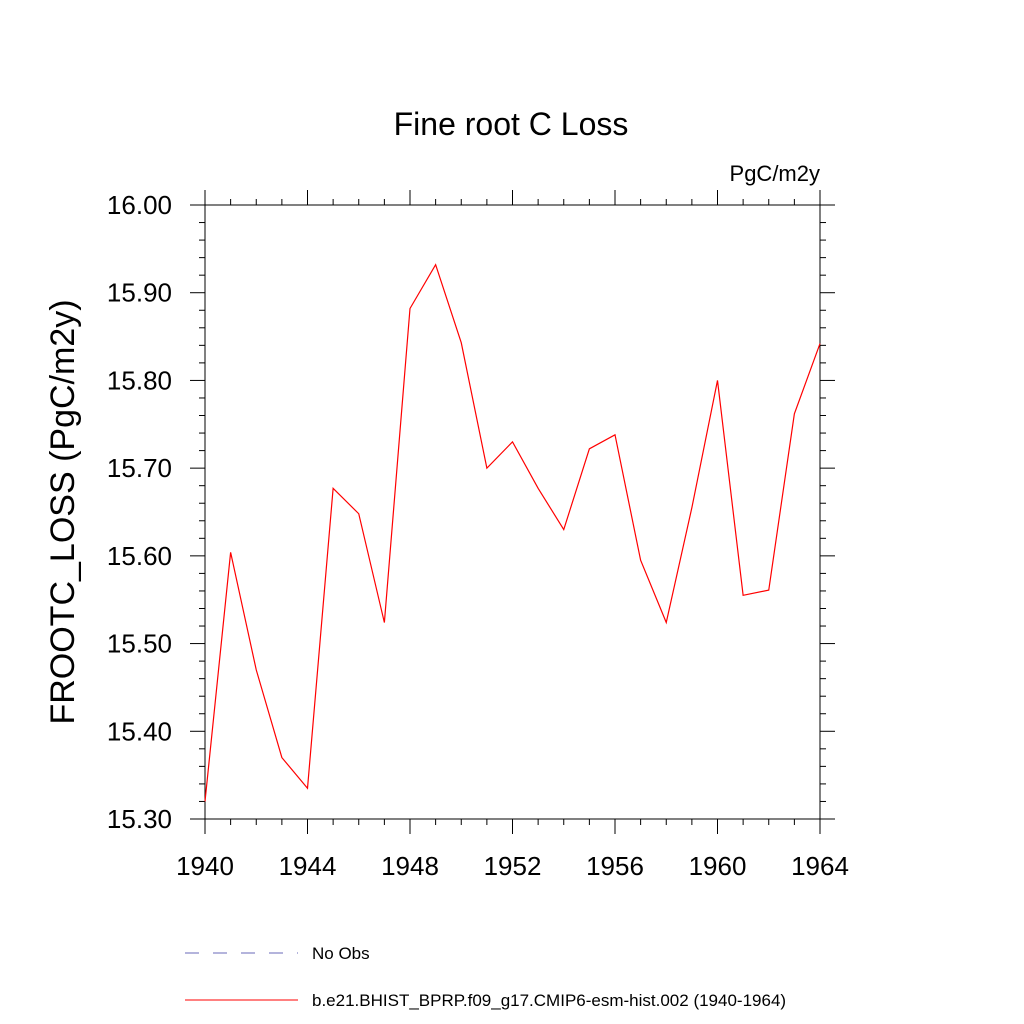  What do you see at coordinates (775, 173) in the screenshot?
I see `units-label: PgC/m2y` at bounding box center [775, 173].